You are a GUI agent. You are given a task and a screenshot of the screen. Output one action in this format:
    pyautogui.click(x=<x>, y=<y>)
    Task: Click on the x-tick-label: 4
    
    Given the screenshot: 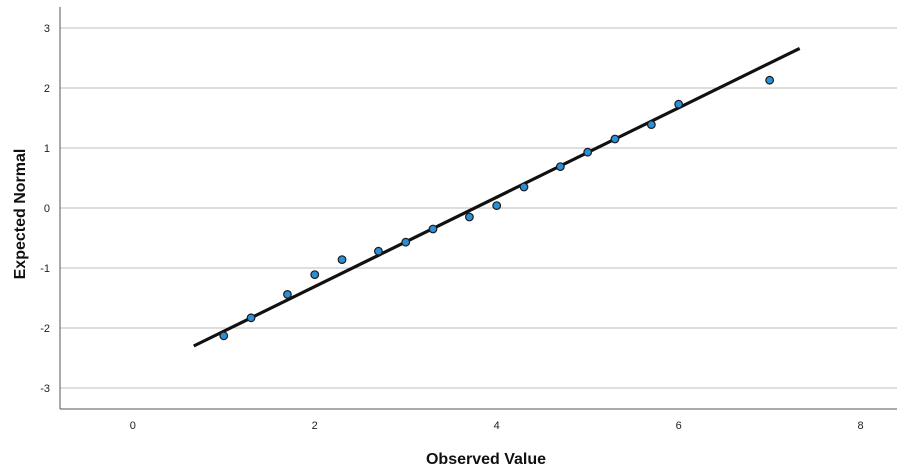 What is the action you would take?
    pyautogui.click(x=497, y=426)
    